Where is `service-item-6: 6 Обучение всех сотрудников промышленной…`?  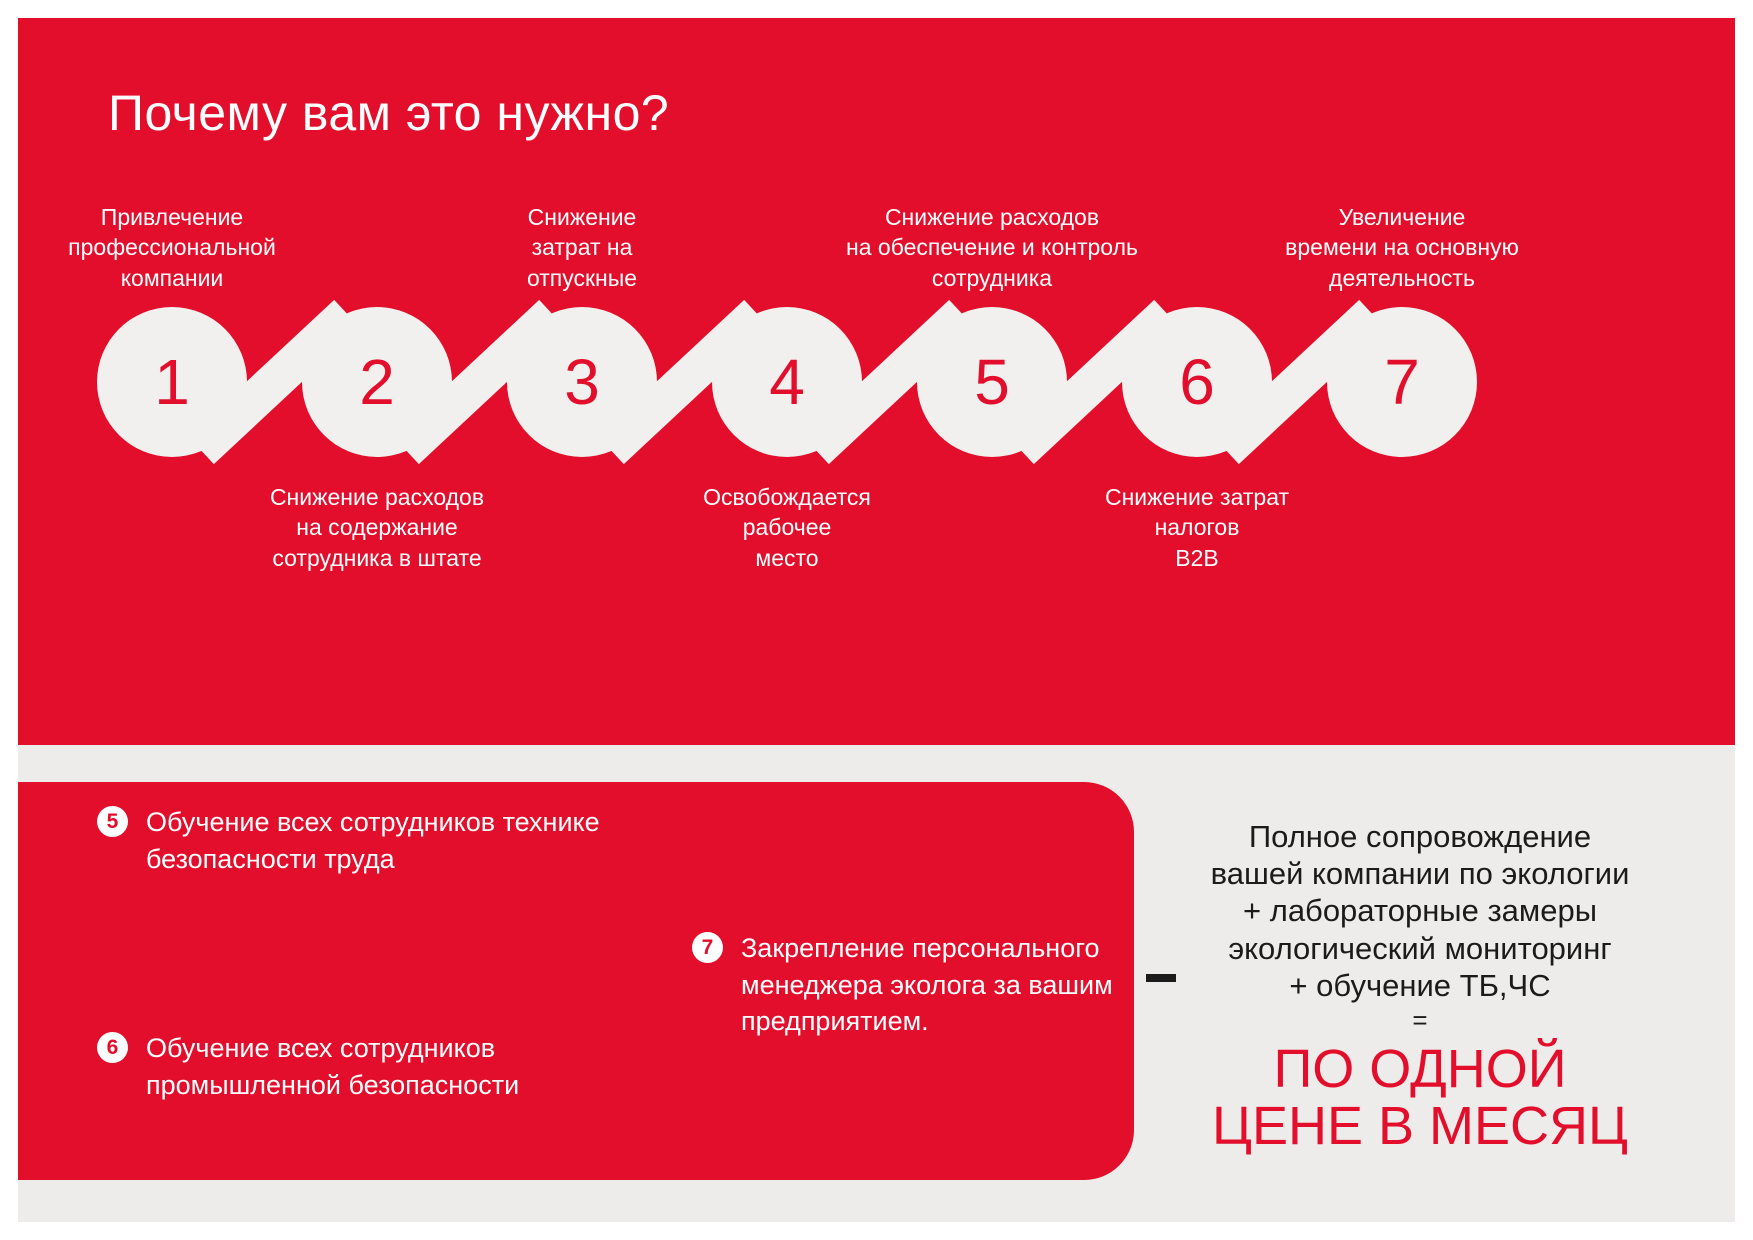 service-item-6: 6 Обучение всех сотрудников промышленной… is located at coordinates (308, 1066).